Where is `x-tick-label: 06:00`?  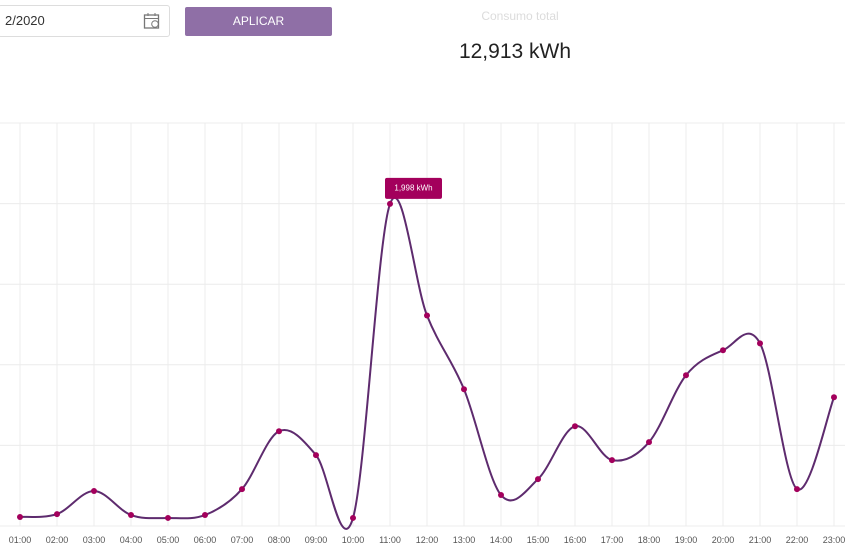
x-tick-label: 06:00 is located at coordinates (205, 540).